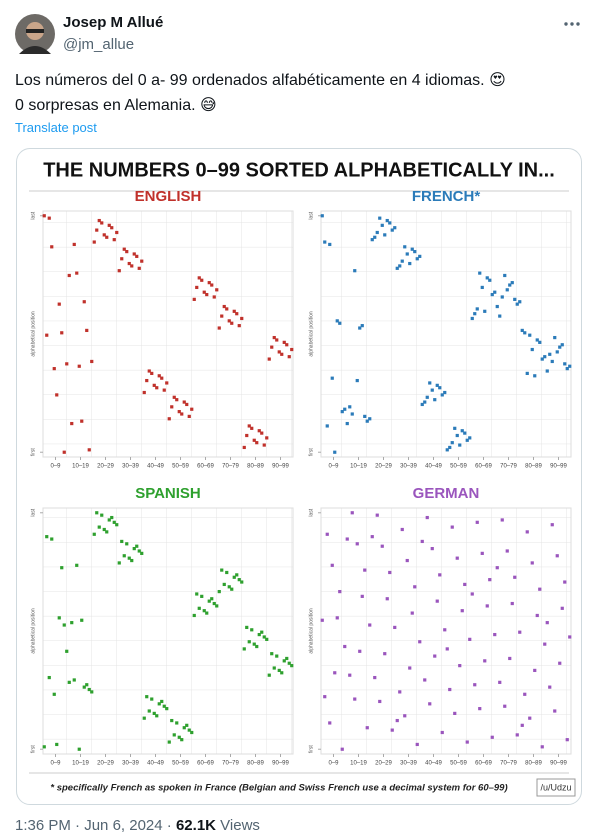 The width and height of the screenshot is (597, 838). Describe the element at coordinates (99, 44) in the screenshot. I see `author-handle: @jm_allue` at that location.